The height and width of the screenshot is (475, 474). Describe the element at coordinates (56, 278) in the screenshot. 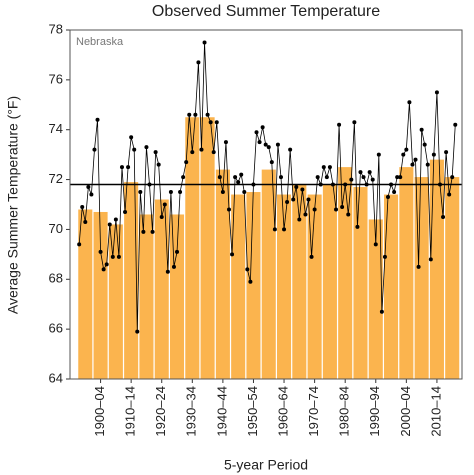

I see `y-tick-label: 68` at that location.